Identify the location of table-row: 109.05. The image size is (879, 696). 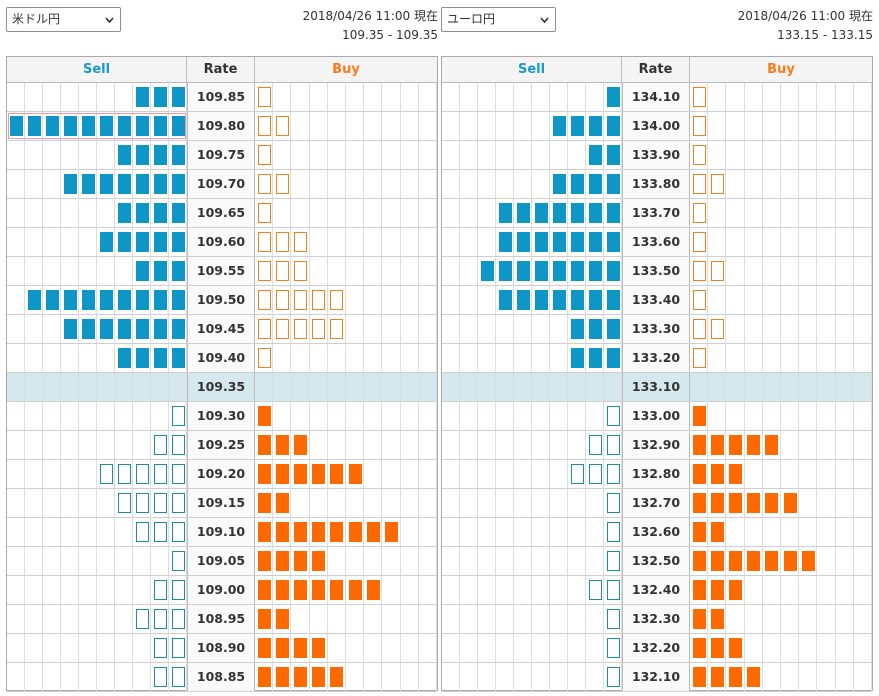
(222, 561).